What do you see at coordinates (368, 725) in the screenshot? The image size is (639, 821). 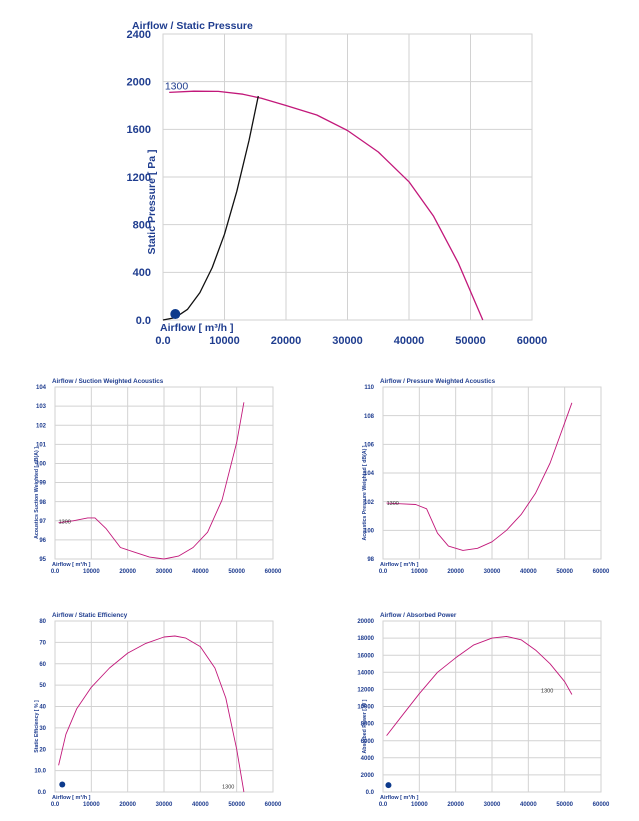 I see `y-tick-label: 8000` at bounding box center [368, 725].